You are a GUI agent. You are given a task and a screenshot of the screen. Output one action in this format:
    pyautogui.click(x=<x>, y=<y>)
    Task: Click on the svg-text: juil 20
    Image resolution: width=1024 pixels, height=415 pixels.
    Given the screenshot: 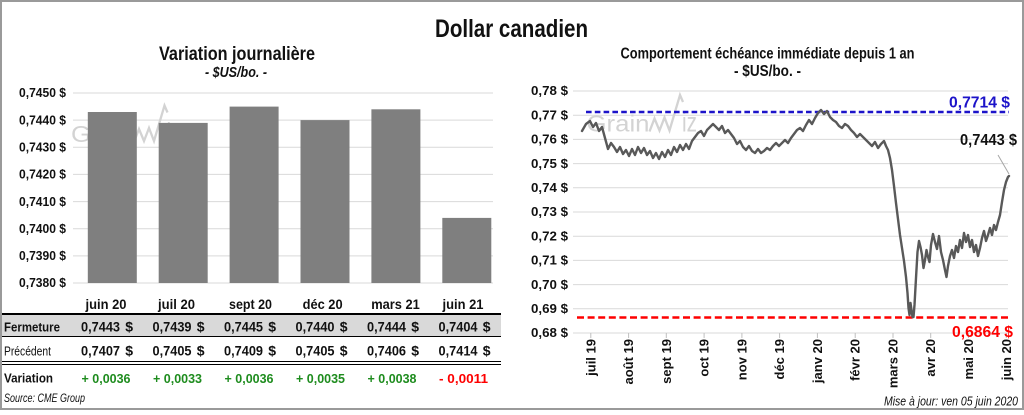 What is the action you would take?
    pyautogui.click(x=176, y=304)
    